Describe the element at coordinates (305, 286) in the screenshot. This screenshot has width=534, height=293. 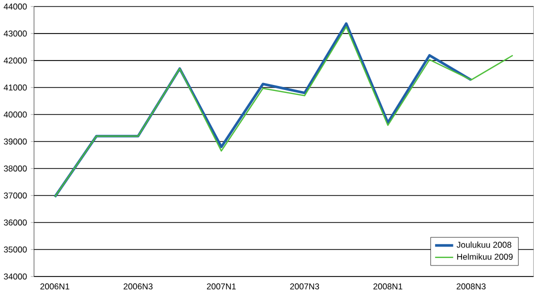
I see `x-tick-label: 2007N3` at that location.